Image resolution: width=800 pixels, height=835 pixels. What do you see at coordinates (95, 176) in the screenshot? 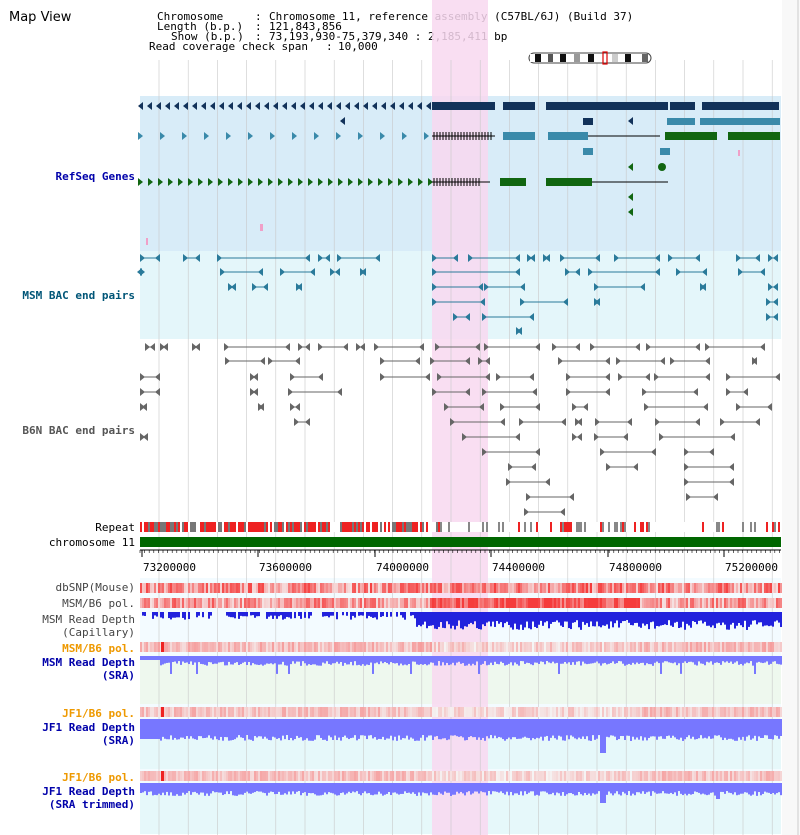
I see `track-label-refseq: RefSeq Genes` at bounding box center [95, 176].